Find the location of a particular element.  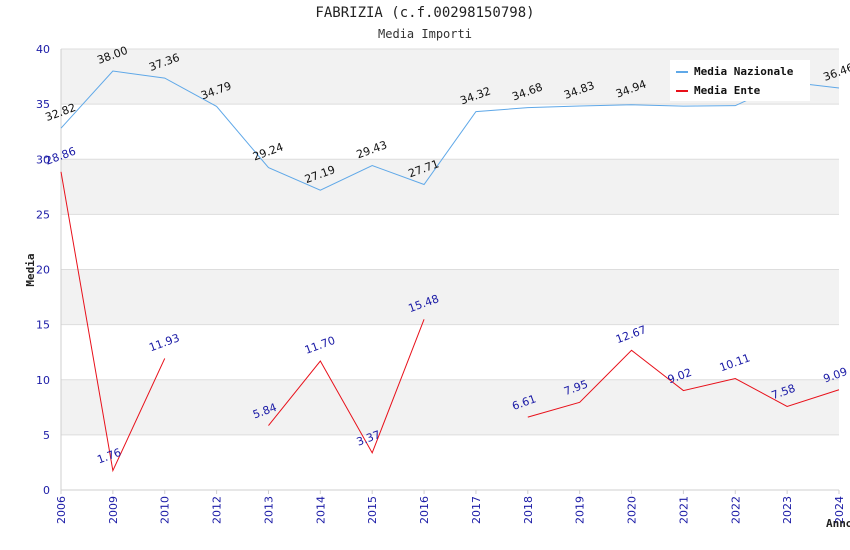

legend: Media Nazionale Media Ente is located at coordinates (740, 80).